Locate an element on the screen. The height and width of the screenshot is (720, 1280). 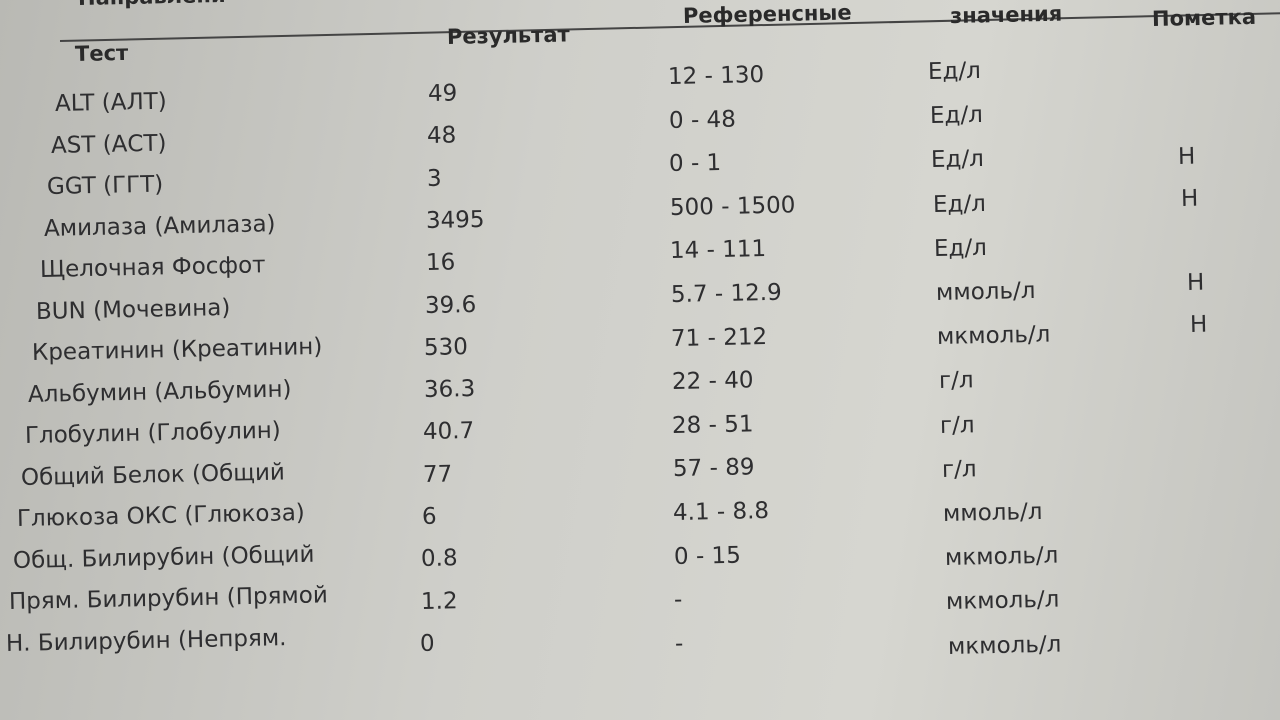
test-name: Н. Билирубин (Непрям. is located at coordinates (146, 640).